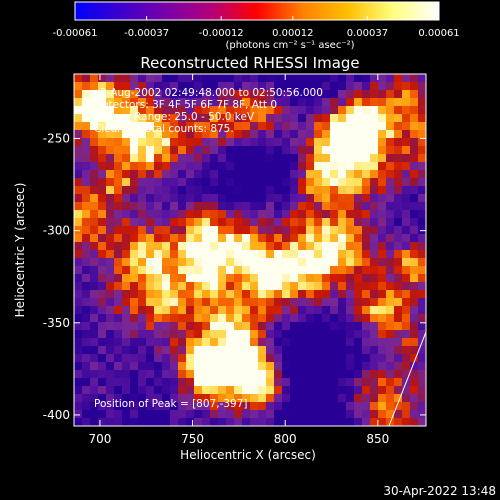 The width and height of the screenshot is (500, 500). I want to click on annotation-time-range: 2-Aug-2002 02:49:48.000 to 02:50:56.000, so click(211, 93).